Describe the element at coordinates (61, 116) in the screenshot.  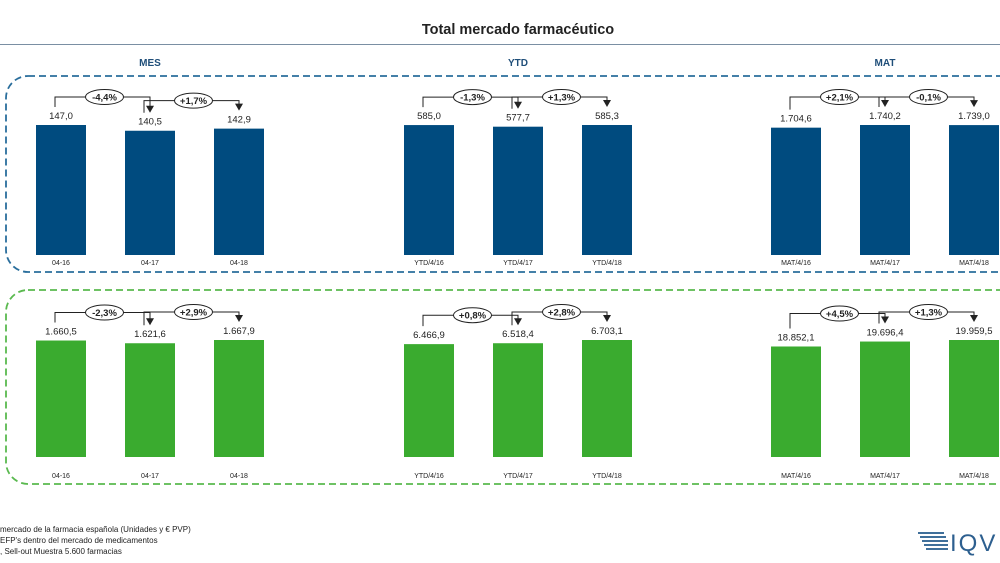
I see `data-label: 147,0` at that location.